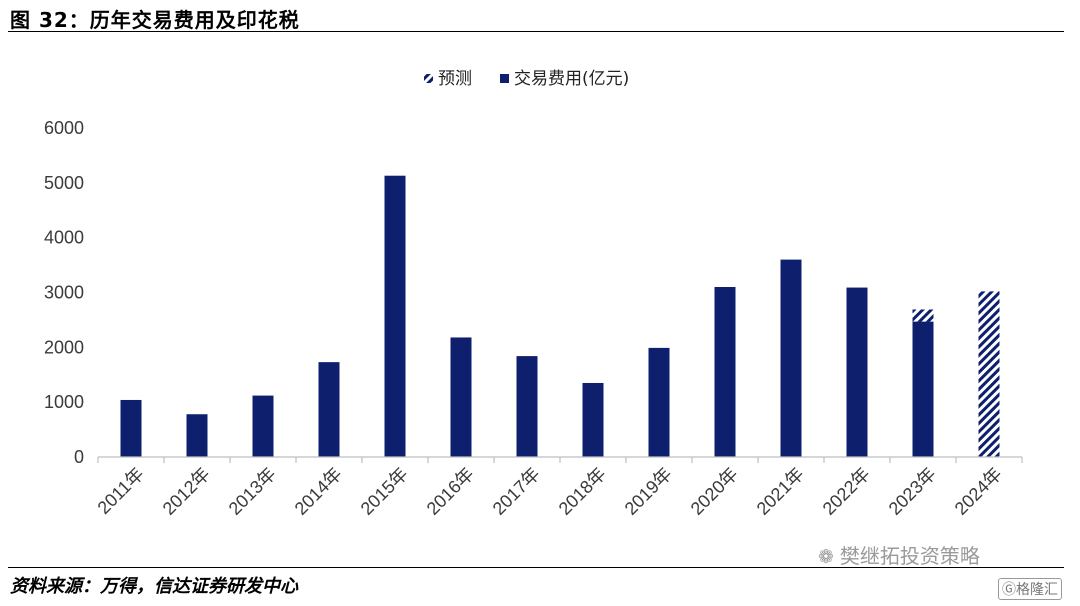  Describe the element at coordinates (571, 79) in the screenshot. I see `legend-label: 交易费用(亿元)` at that location.